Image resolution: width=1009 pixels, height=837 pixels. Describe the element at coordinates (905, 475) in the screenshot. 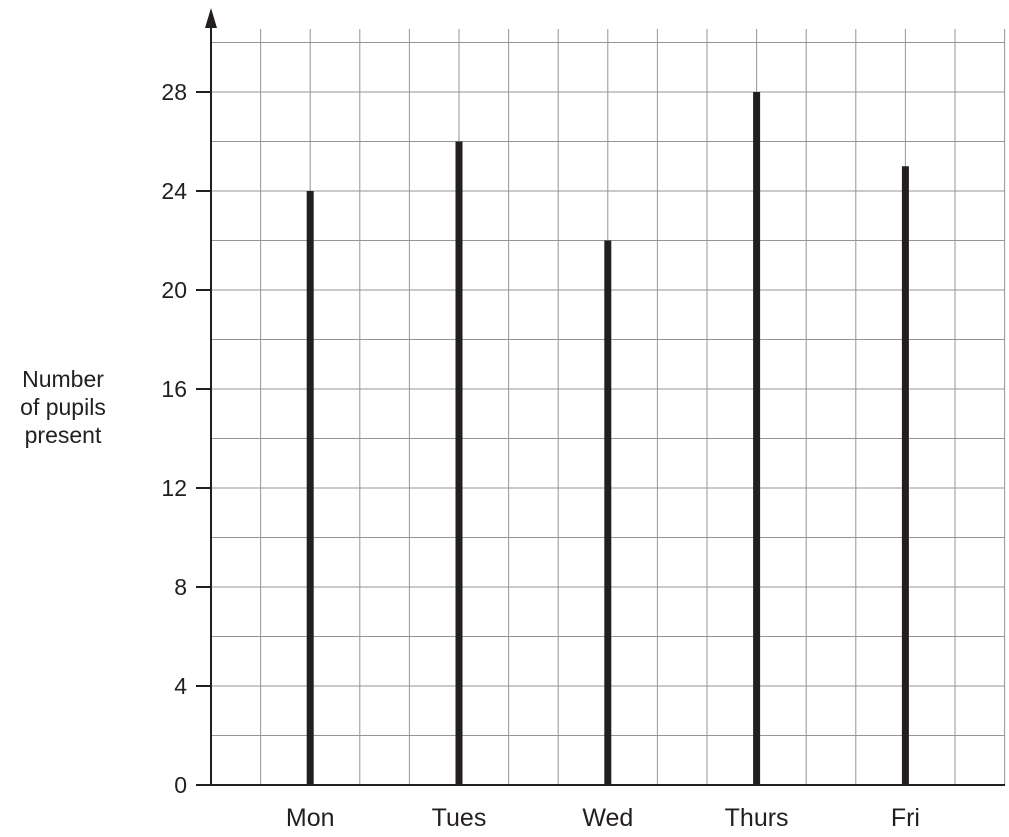

I see `bar-fri` at that location.